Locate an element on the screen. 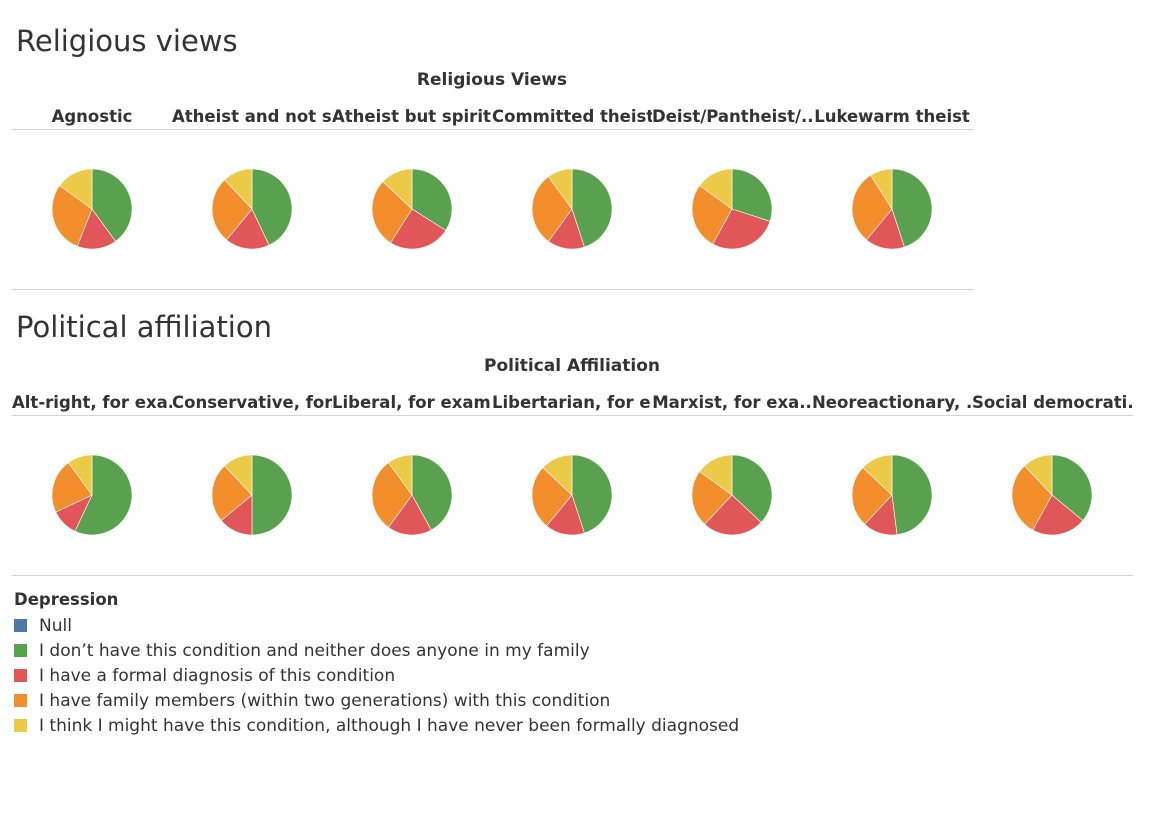 This screenshot has width=1169, height=827. religious-views-title: Religious views is located at coordinates (127, 41).